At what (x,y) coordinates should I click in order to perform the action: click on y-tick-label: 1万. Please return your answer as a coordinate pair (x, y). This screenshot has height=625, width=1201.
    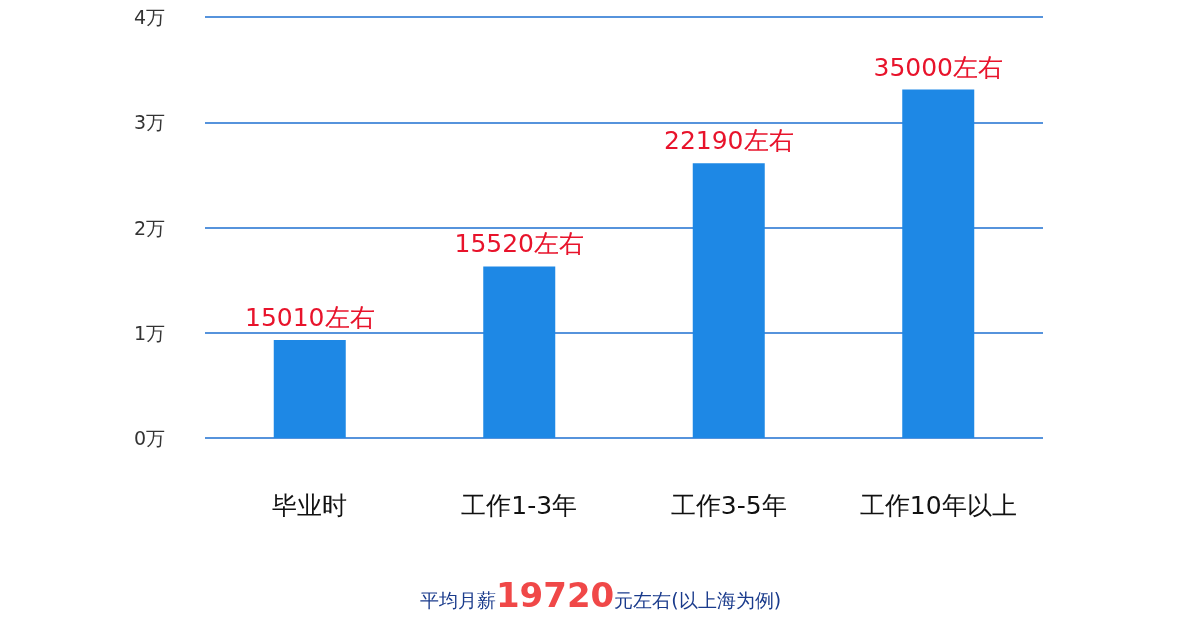
    Looking at the image, I should click on (149, 332).